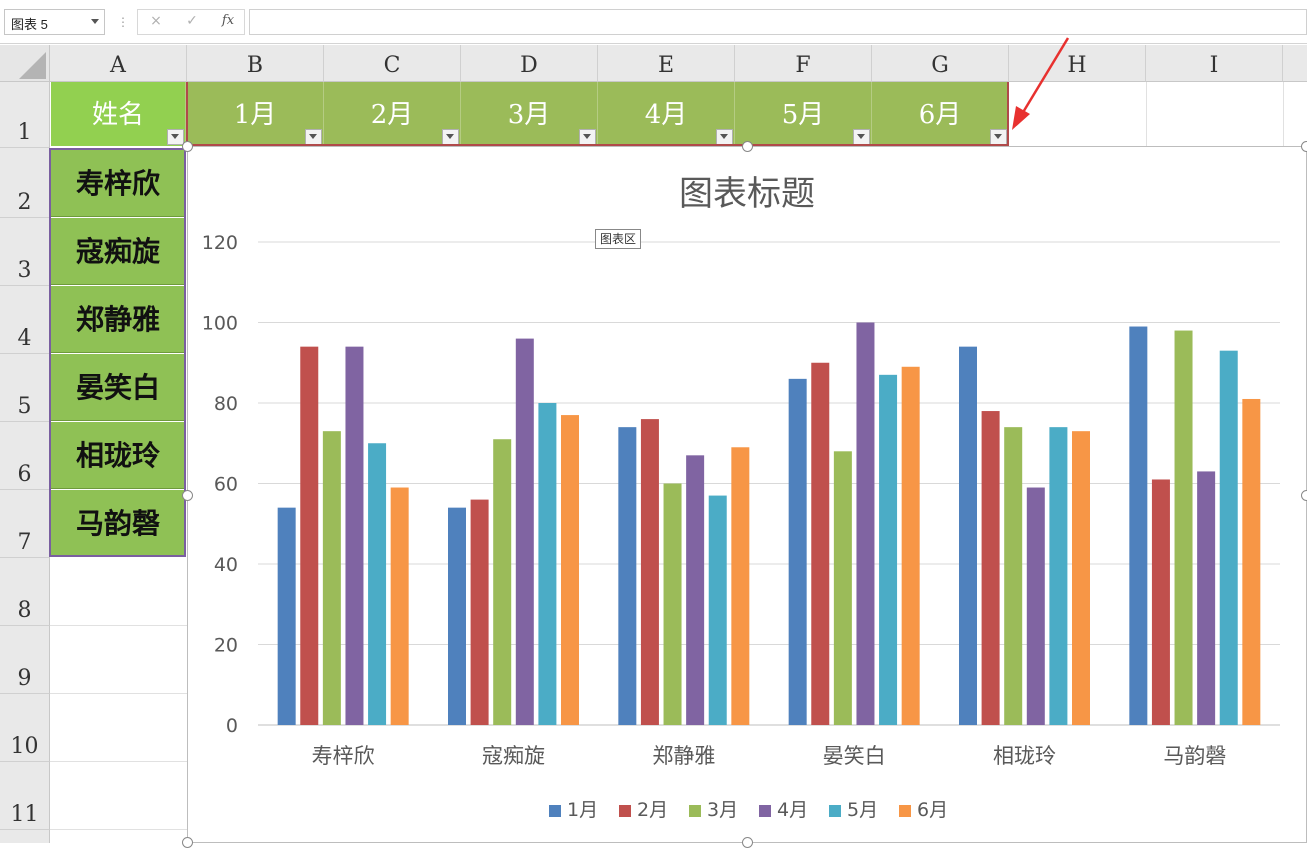  I want to click on row-header-10: 10, so click(25, 728).